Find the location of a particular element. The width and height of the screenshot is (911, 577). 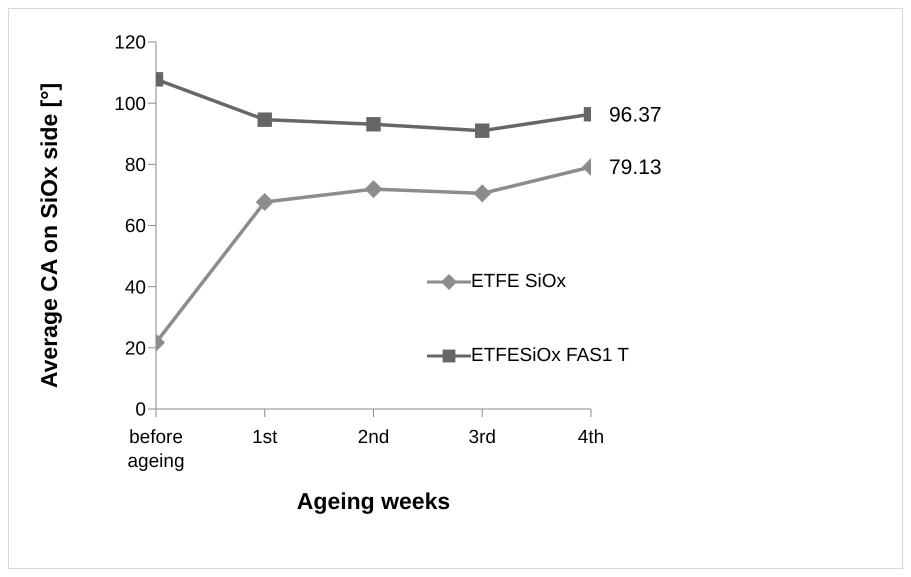

y-tick-label: 20 is located at coordinates (135, 349).